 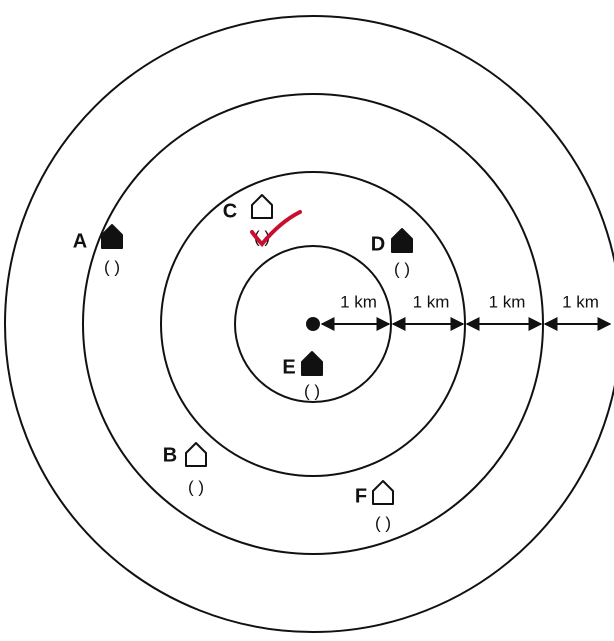 What do you see at coordinates (378, 244) in the screenshot?
I see `point-label: D` at bounding box center [378, 244].